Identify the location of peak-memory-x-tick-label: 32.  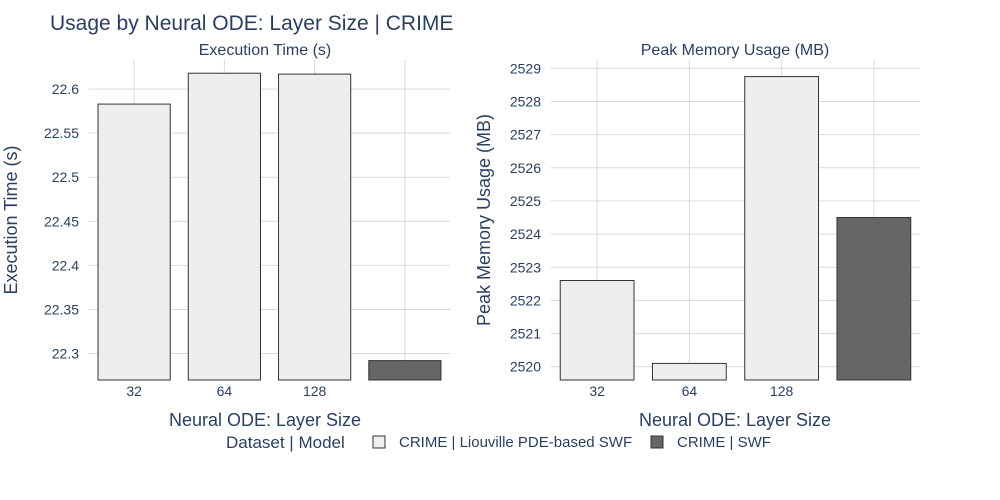
(597, 391).